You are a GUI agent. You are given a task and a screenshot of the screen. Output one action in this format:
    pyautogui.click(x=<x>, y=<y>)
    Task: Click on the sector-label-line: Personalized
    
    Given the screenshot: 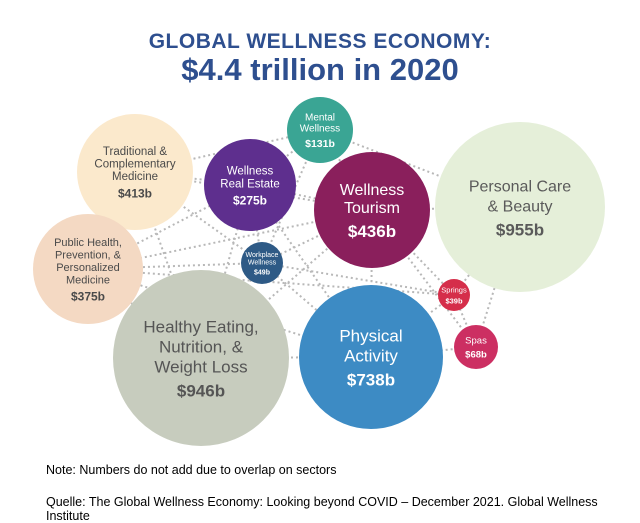 What is the action you would take?
    pyautogui.click(x=88, y=268)
    